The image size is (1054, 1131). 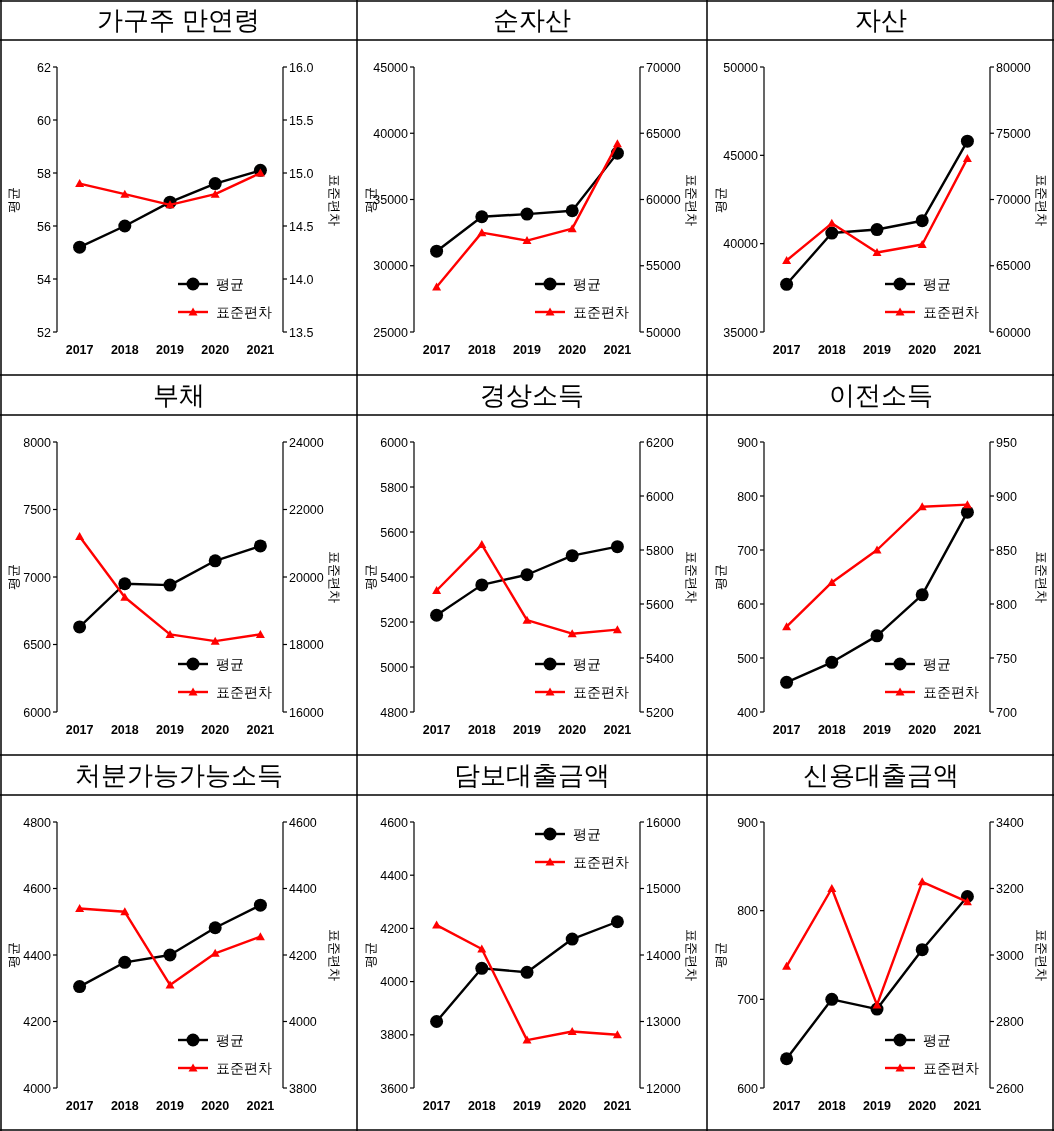 I want to click on y-tick-label: 800, so click(x=748, y=496).